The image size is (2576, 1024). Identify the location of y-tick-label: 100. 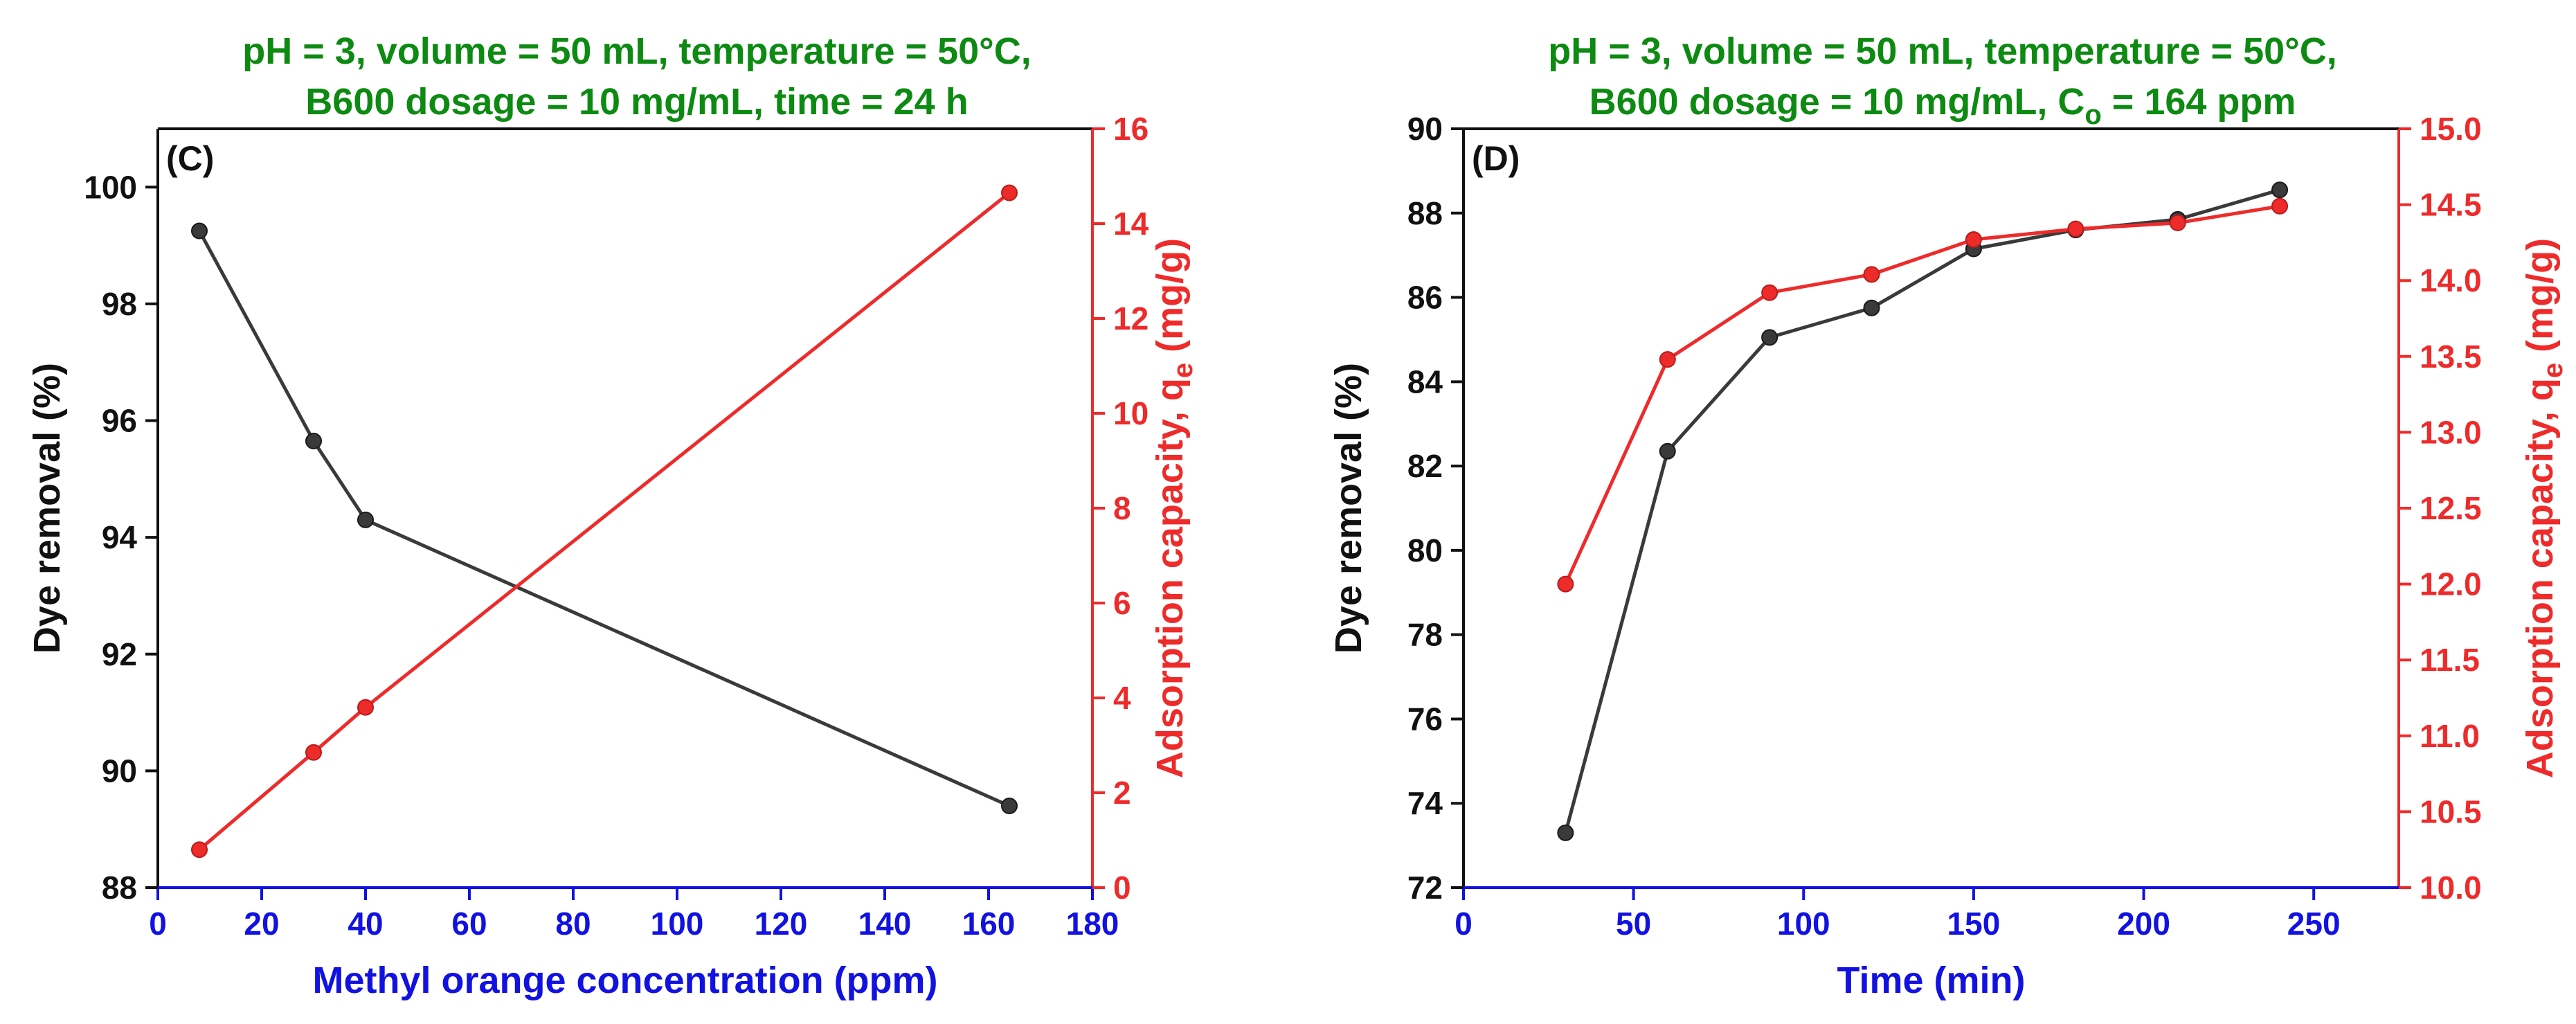
(110, 187).